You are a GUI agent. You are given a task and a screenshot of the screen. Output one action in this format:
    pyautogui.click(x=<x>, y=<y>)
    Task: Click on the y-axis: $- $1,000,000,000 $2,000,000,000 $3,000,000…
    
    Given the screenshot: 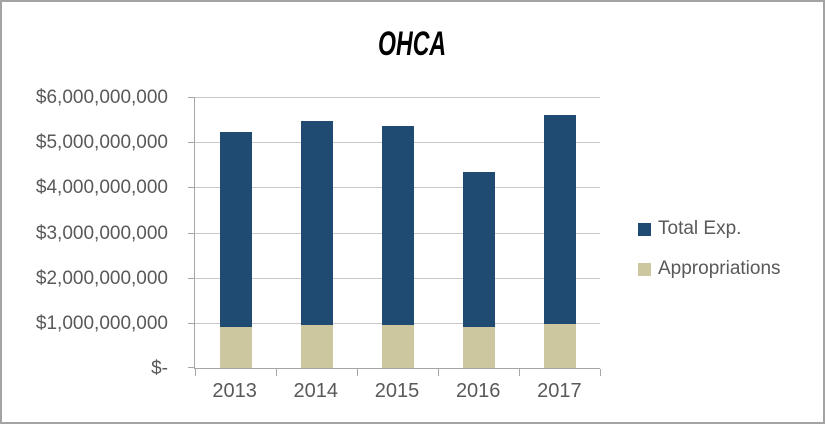 What is the action you would take?
    pyautogui.click(x=85, y=233)
    